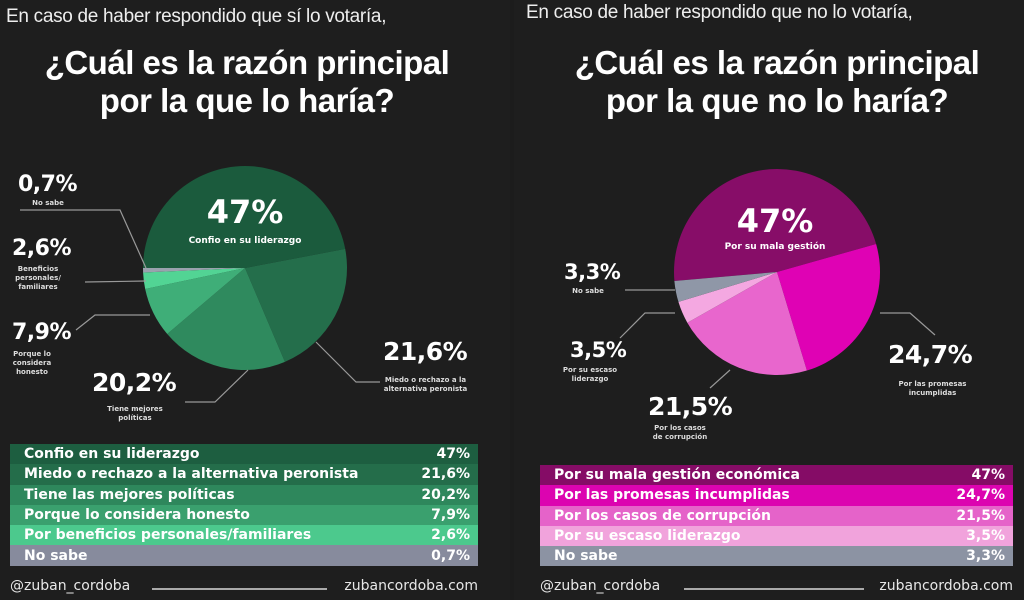 This screenshot has width=1024, height=600. Describe the element at coordinates (425, 351) in the screenshot. I see `pie-value: 21,6%` at that location.